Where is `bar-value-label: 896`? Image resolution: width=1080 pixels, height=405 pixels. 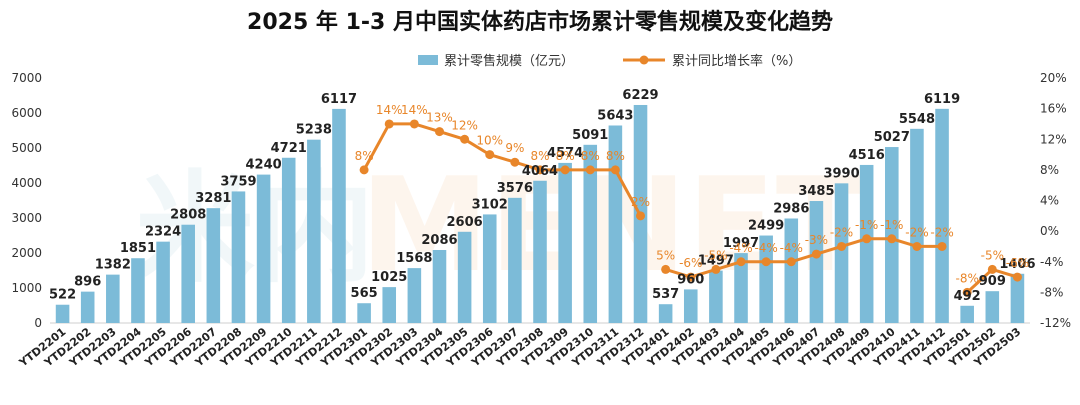
bar-value-label: 896 is located at coordinates (87, 282).